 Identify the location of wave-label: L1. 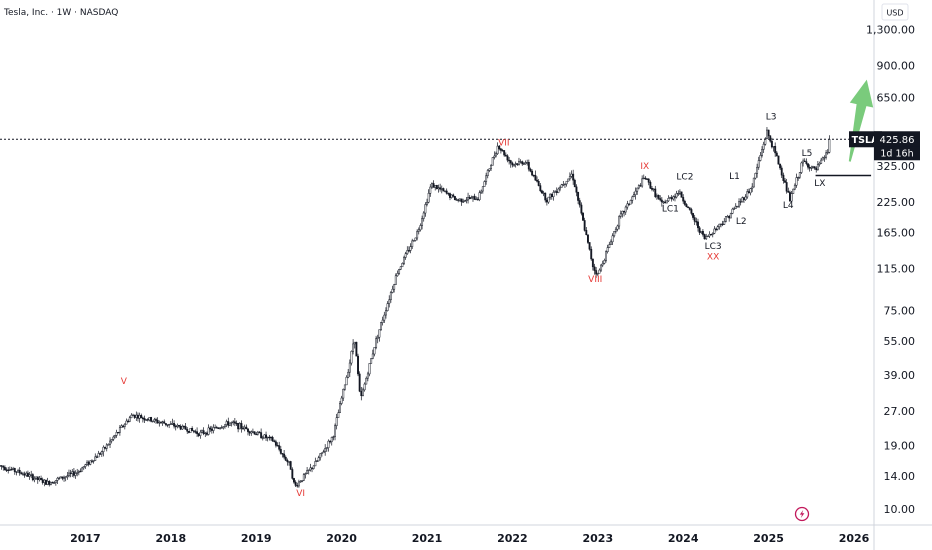
(734, 177).